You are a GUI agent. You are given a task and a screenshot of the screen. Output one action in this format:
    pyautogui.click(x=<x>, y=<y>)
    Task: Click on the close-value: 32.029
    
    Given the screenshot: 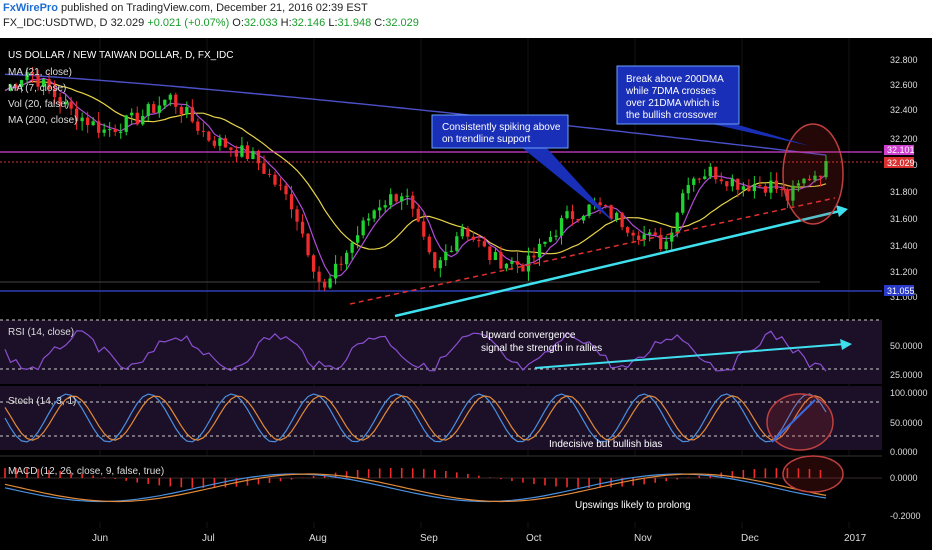 What is the action you would take?
    pyautogui.click(x=402, y=23)
    